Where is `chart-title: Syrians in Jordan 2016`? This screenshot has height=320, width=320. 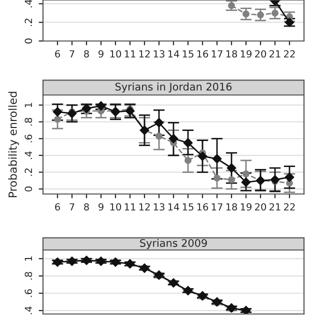
chart-title: Syrians in Jordan 2016 is located at coordinates (173, 87).